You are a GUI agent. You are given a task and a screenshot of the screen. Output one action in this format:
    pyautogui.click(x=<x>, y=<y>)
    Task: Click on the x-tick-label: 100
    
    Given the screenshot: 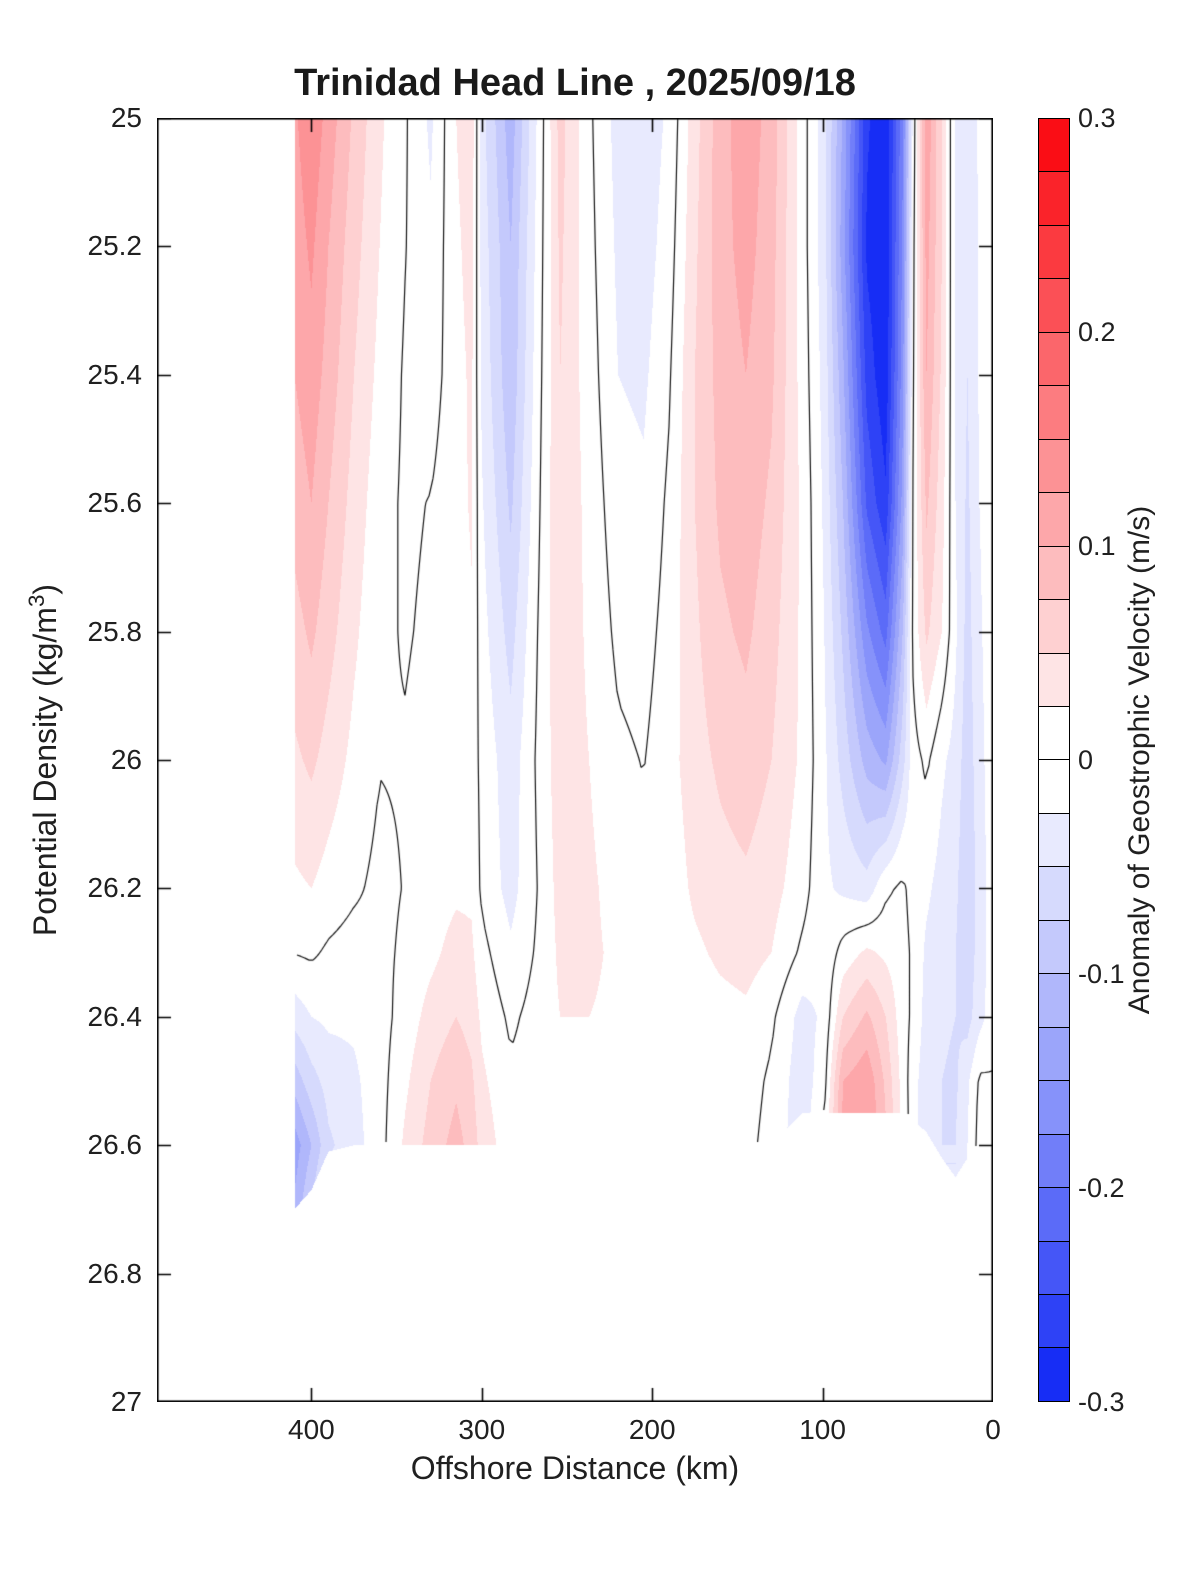 What is the action you would take?
    pyautogui.click(x=822, y=1429)
    